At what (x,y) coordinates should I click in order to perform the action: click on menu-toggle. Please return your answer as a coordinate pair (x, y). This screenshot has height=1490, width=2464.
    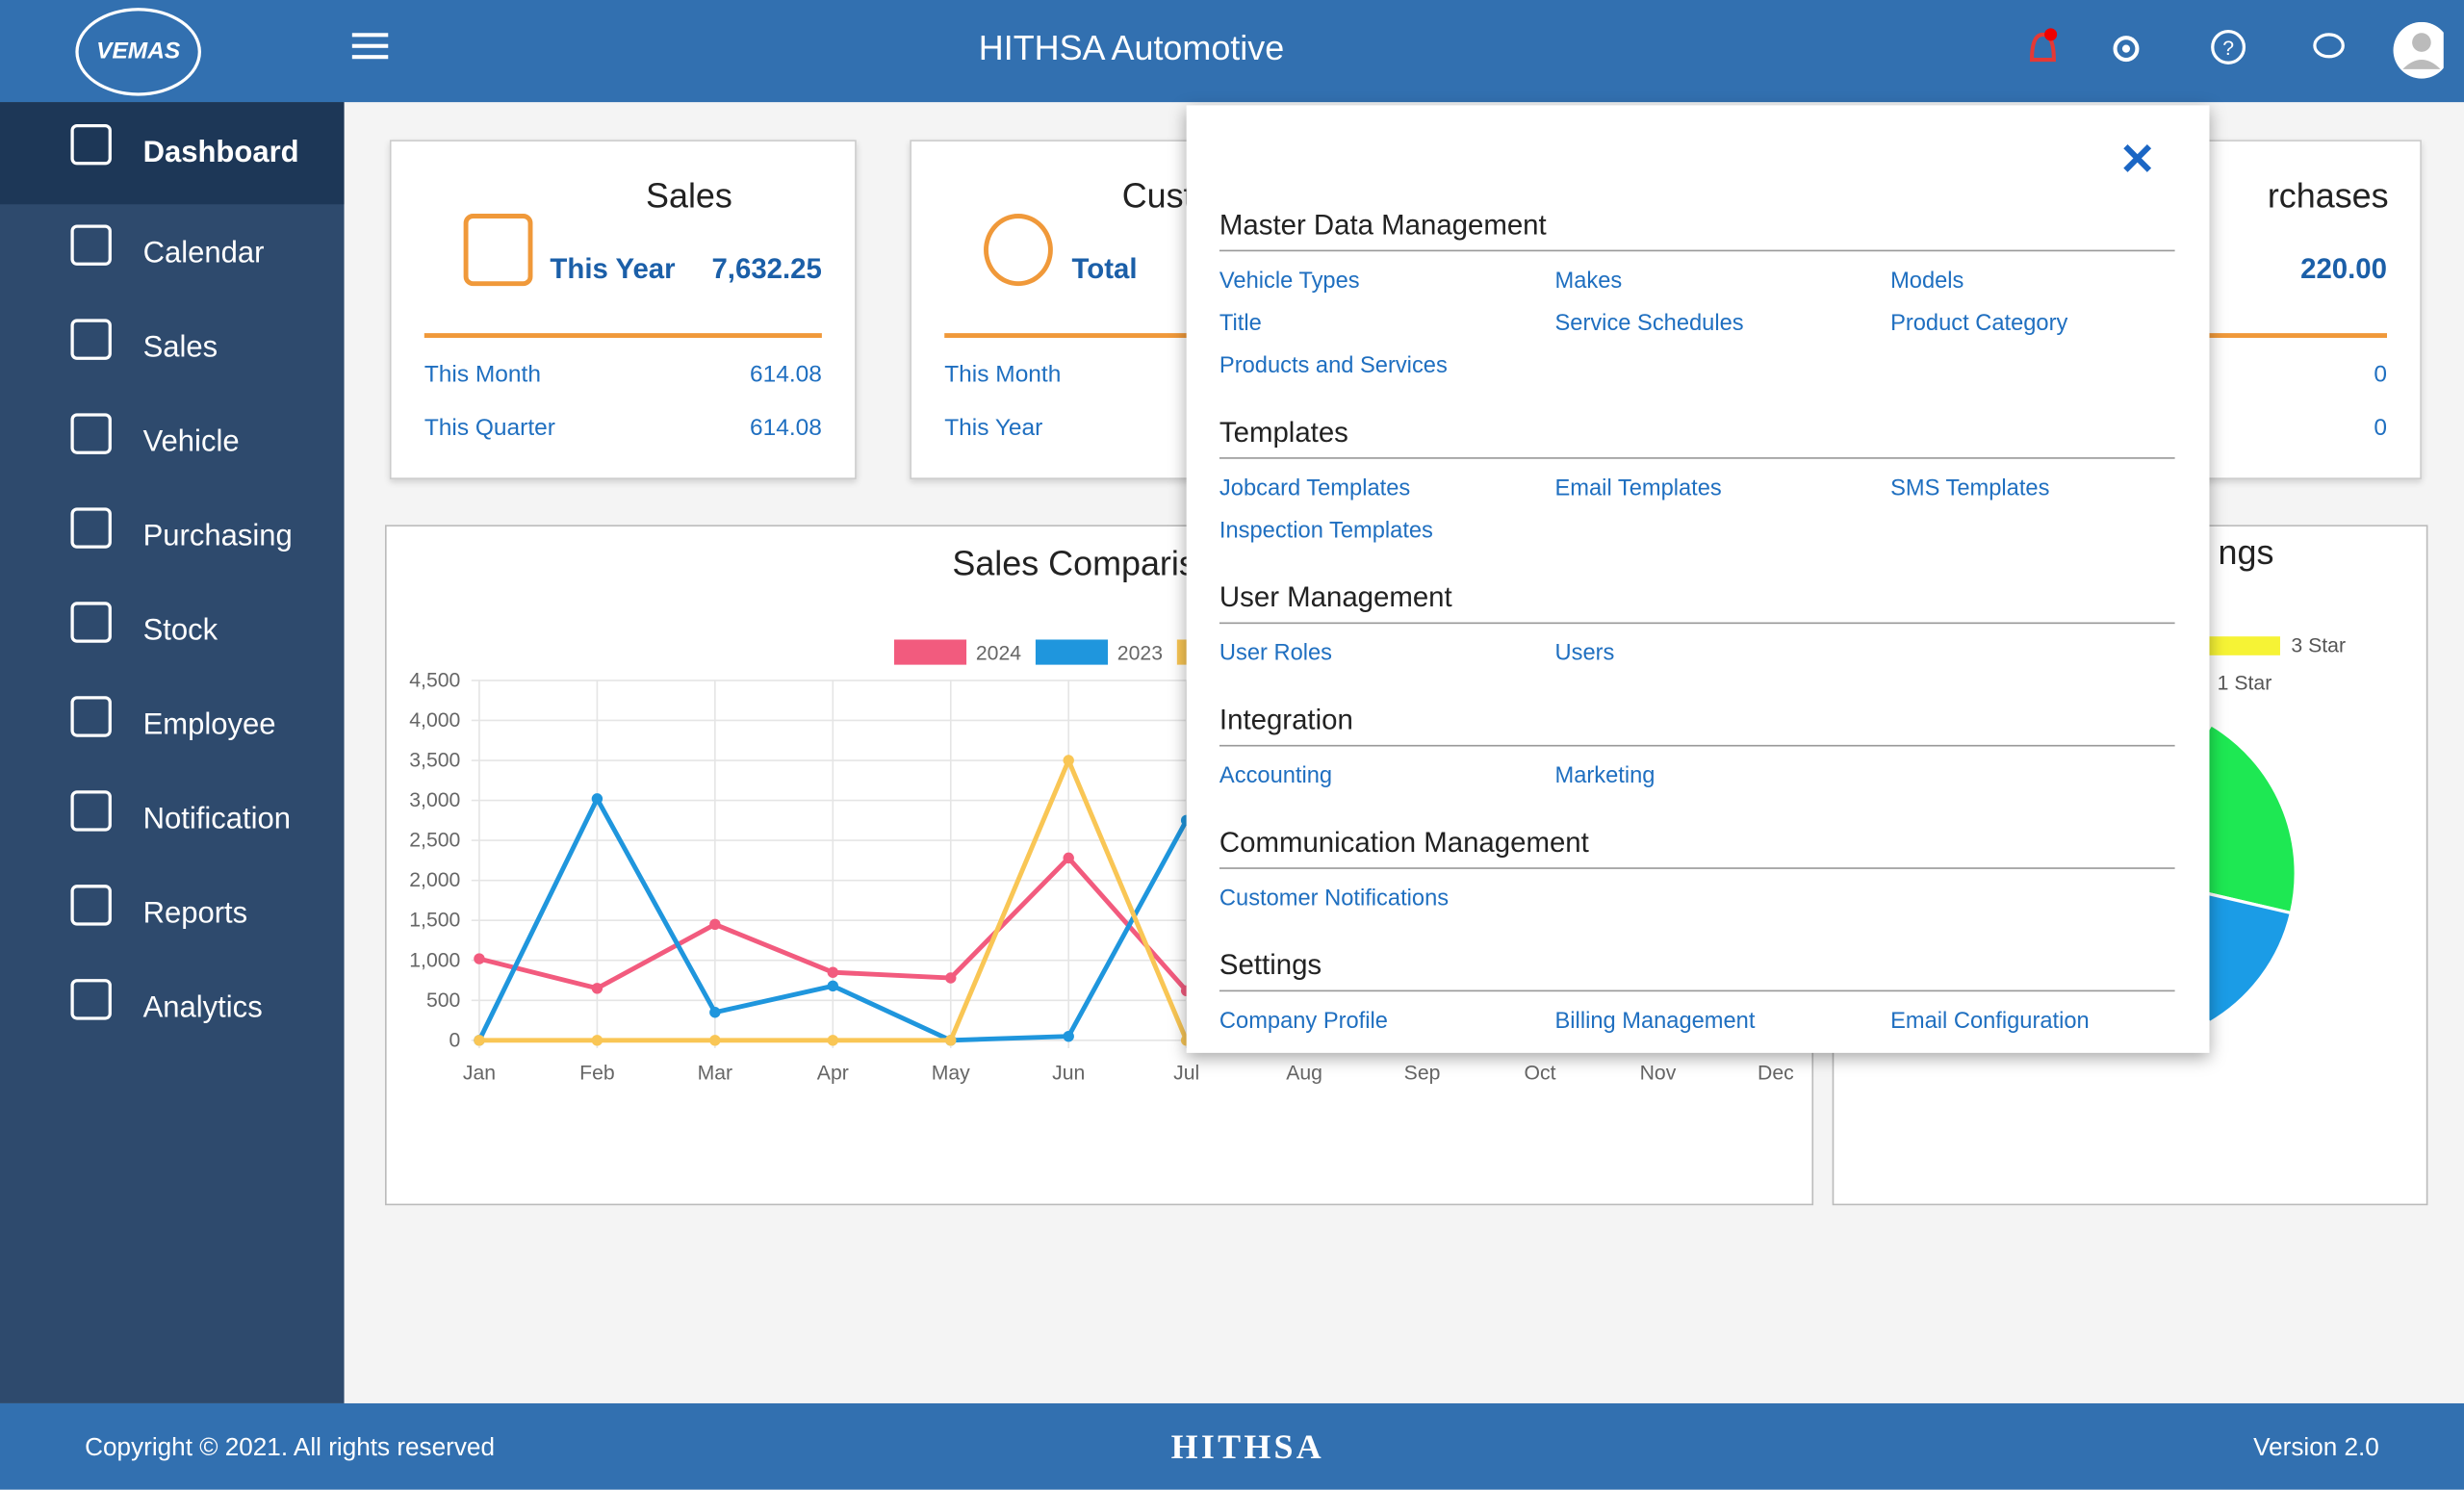
    Looking at the image, I should click on (370, 48).